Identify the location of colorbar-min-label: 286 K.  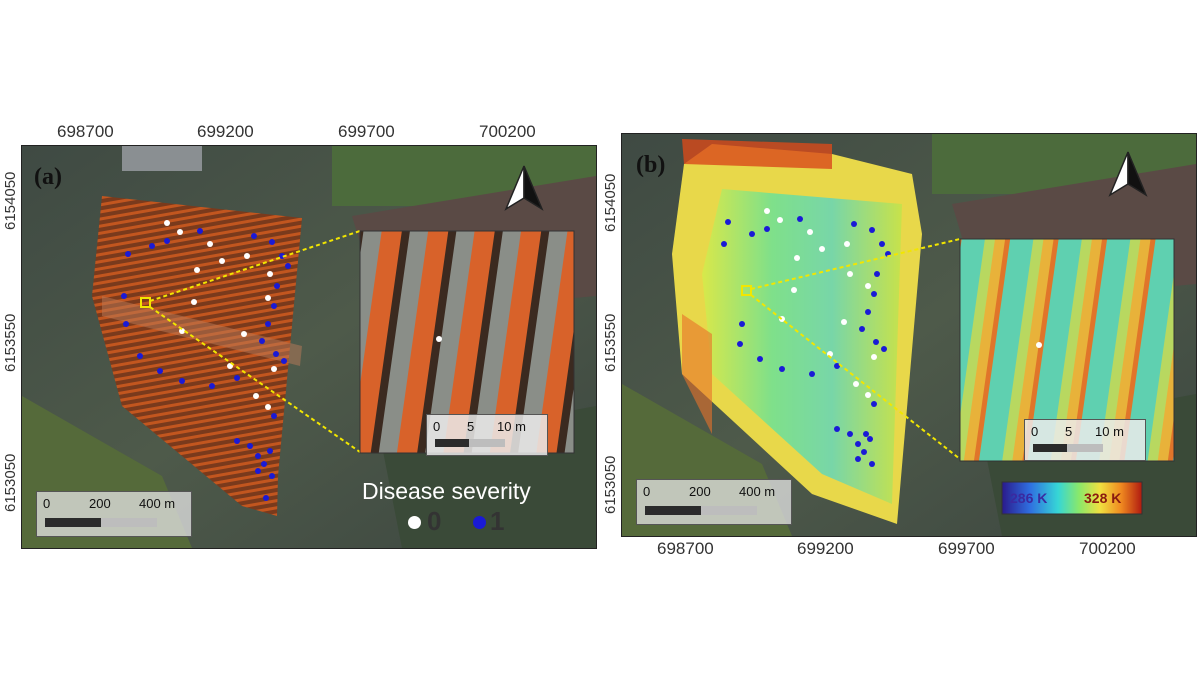
(1029, 498).